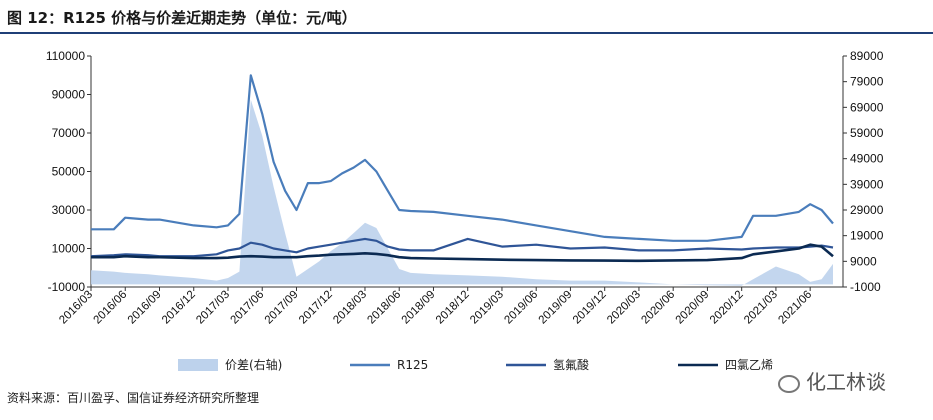 The width and height of the screenshot is (933, 420). I want to click on x-tick-label: 2016/09, so click(145, 308).